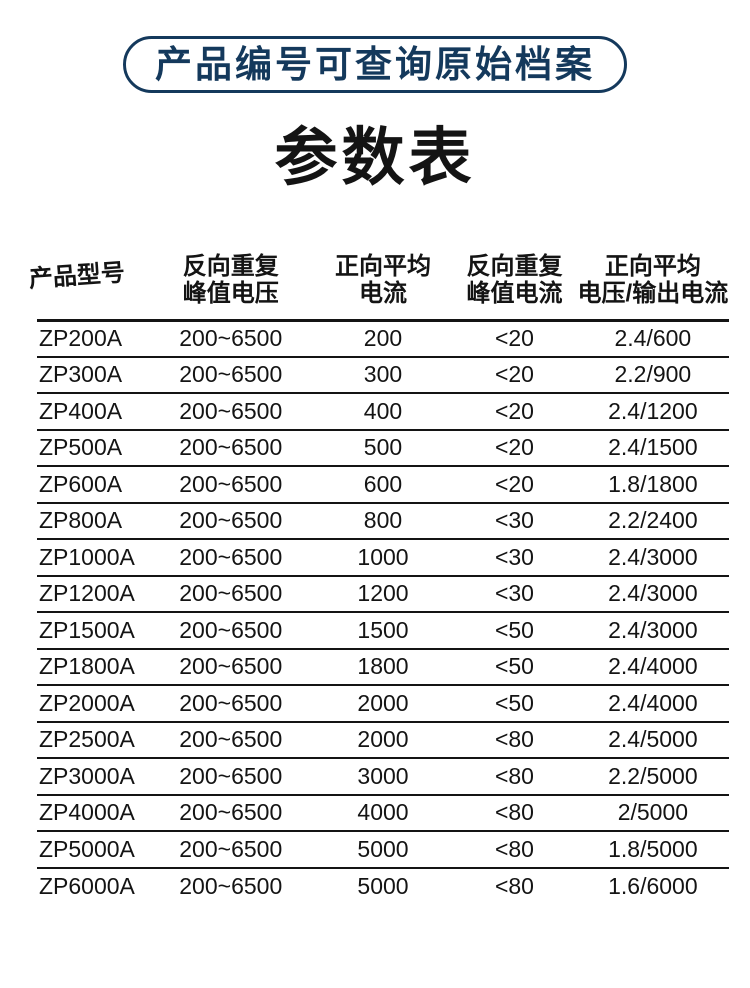 This screenshot has height=988, width=750. I want to click on table-cell: 2.4/1200, so click(652, 412).